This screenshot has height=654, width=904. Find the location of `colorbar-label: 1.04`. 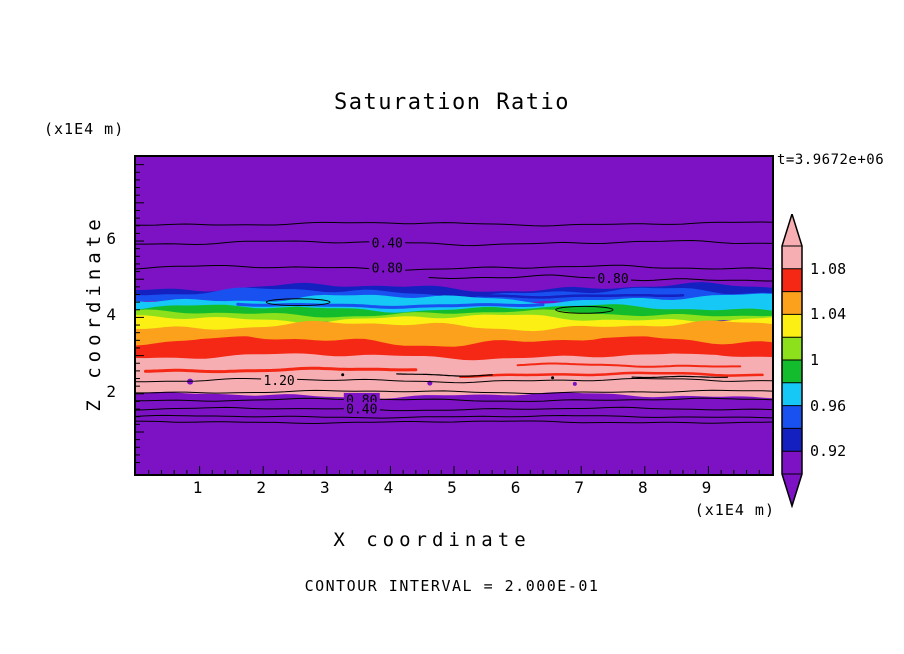

colorbar-label: 1.04 is located at coordinates (828, 314).